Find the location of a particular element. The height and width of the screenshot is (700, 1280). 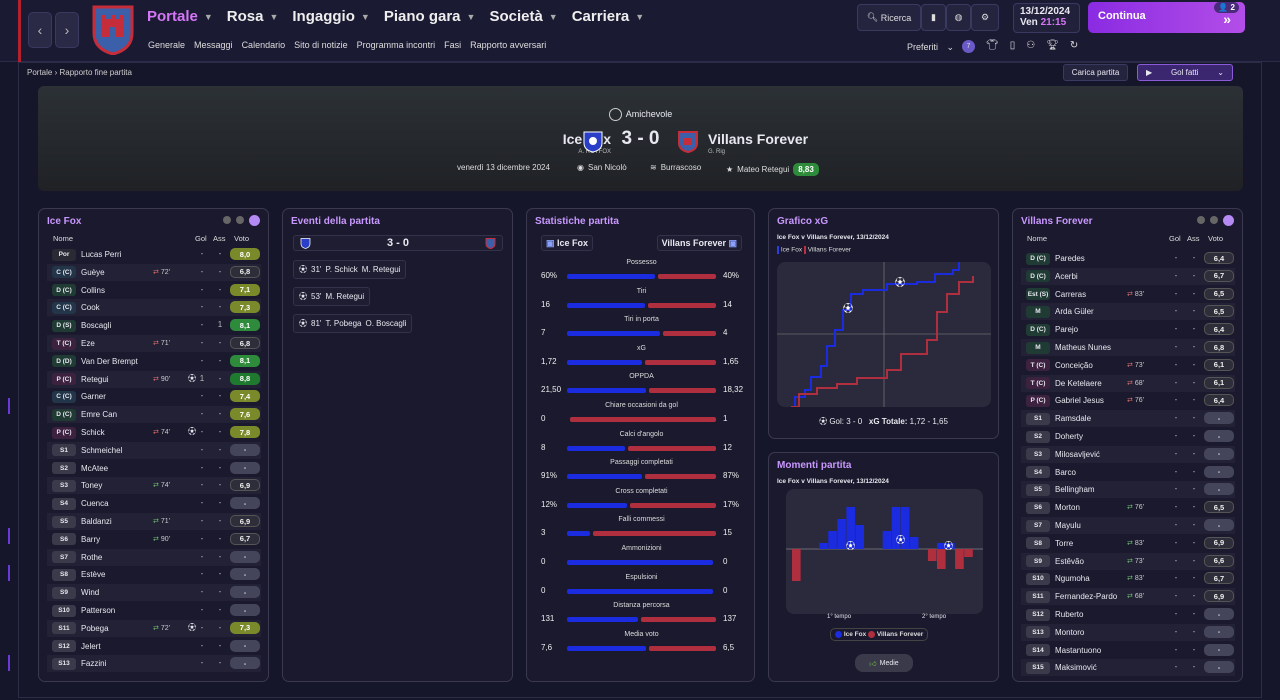

dot-active is located at coordinates (1228, 220).